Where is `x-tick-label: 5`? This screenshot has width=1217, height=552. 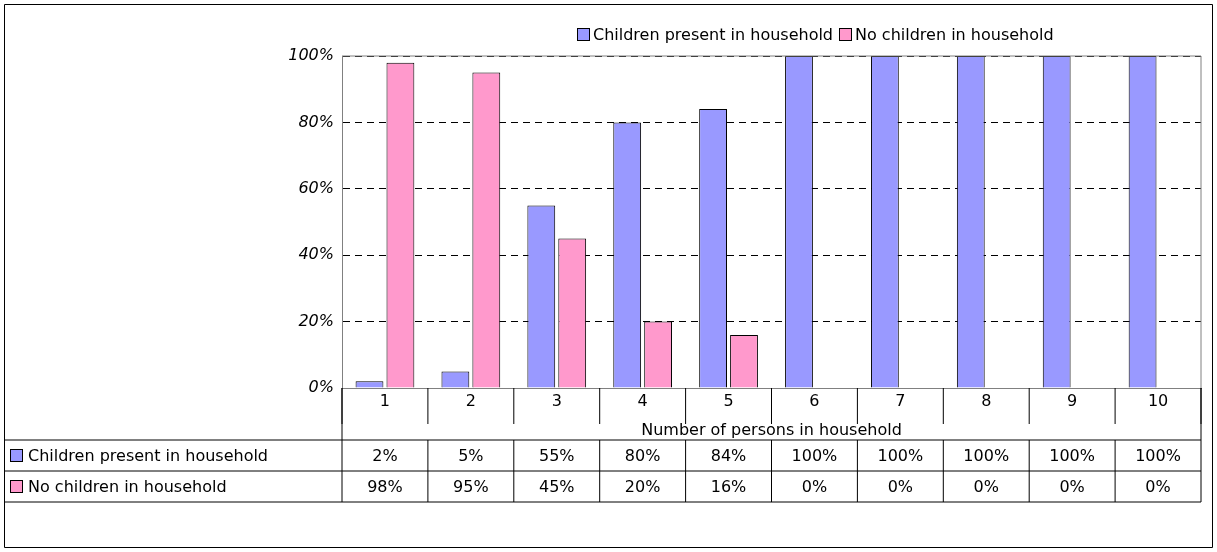 x-tick-label: 5 is located at coordinates (728, 400).